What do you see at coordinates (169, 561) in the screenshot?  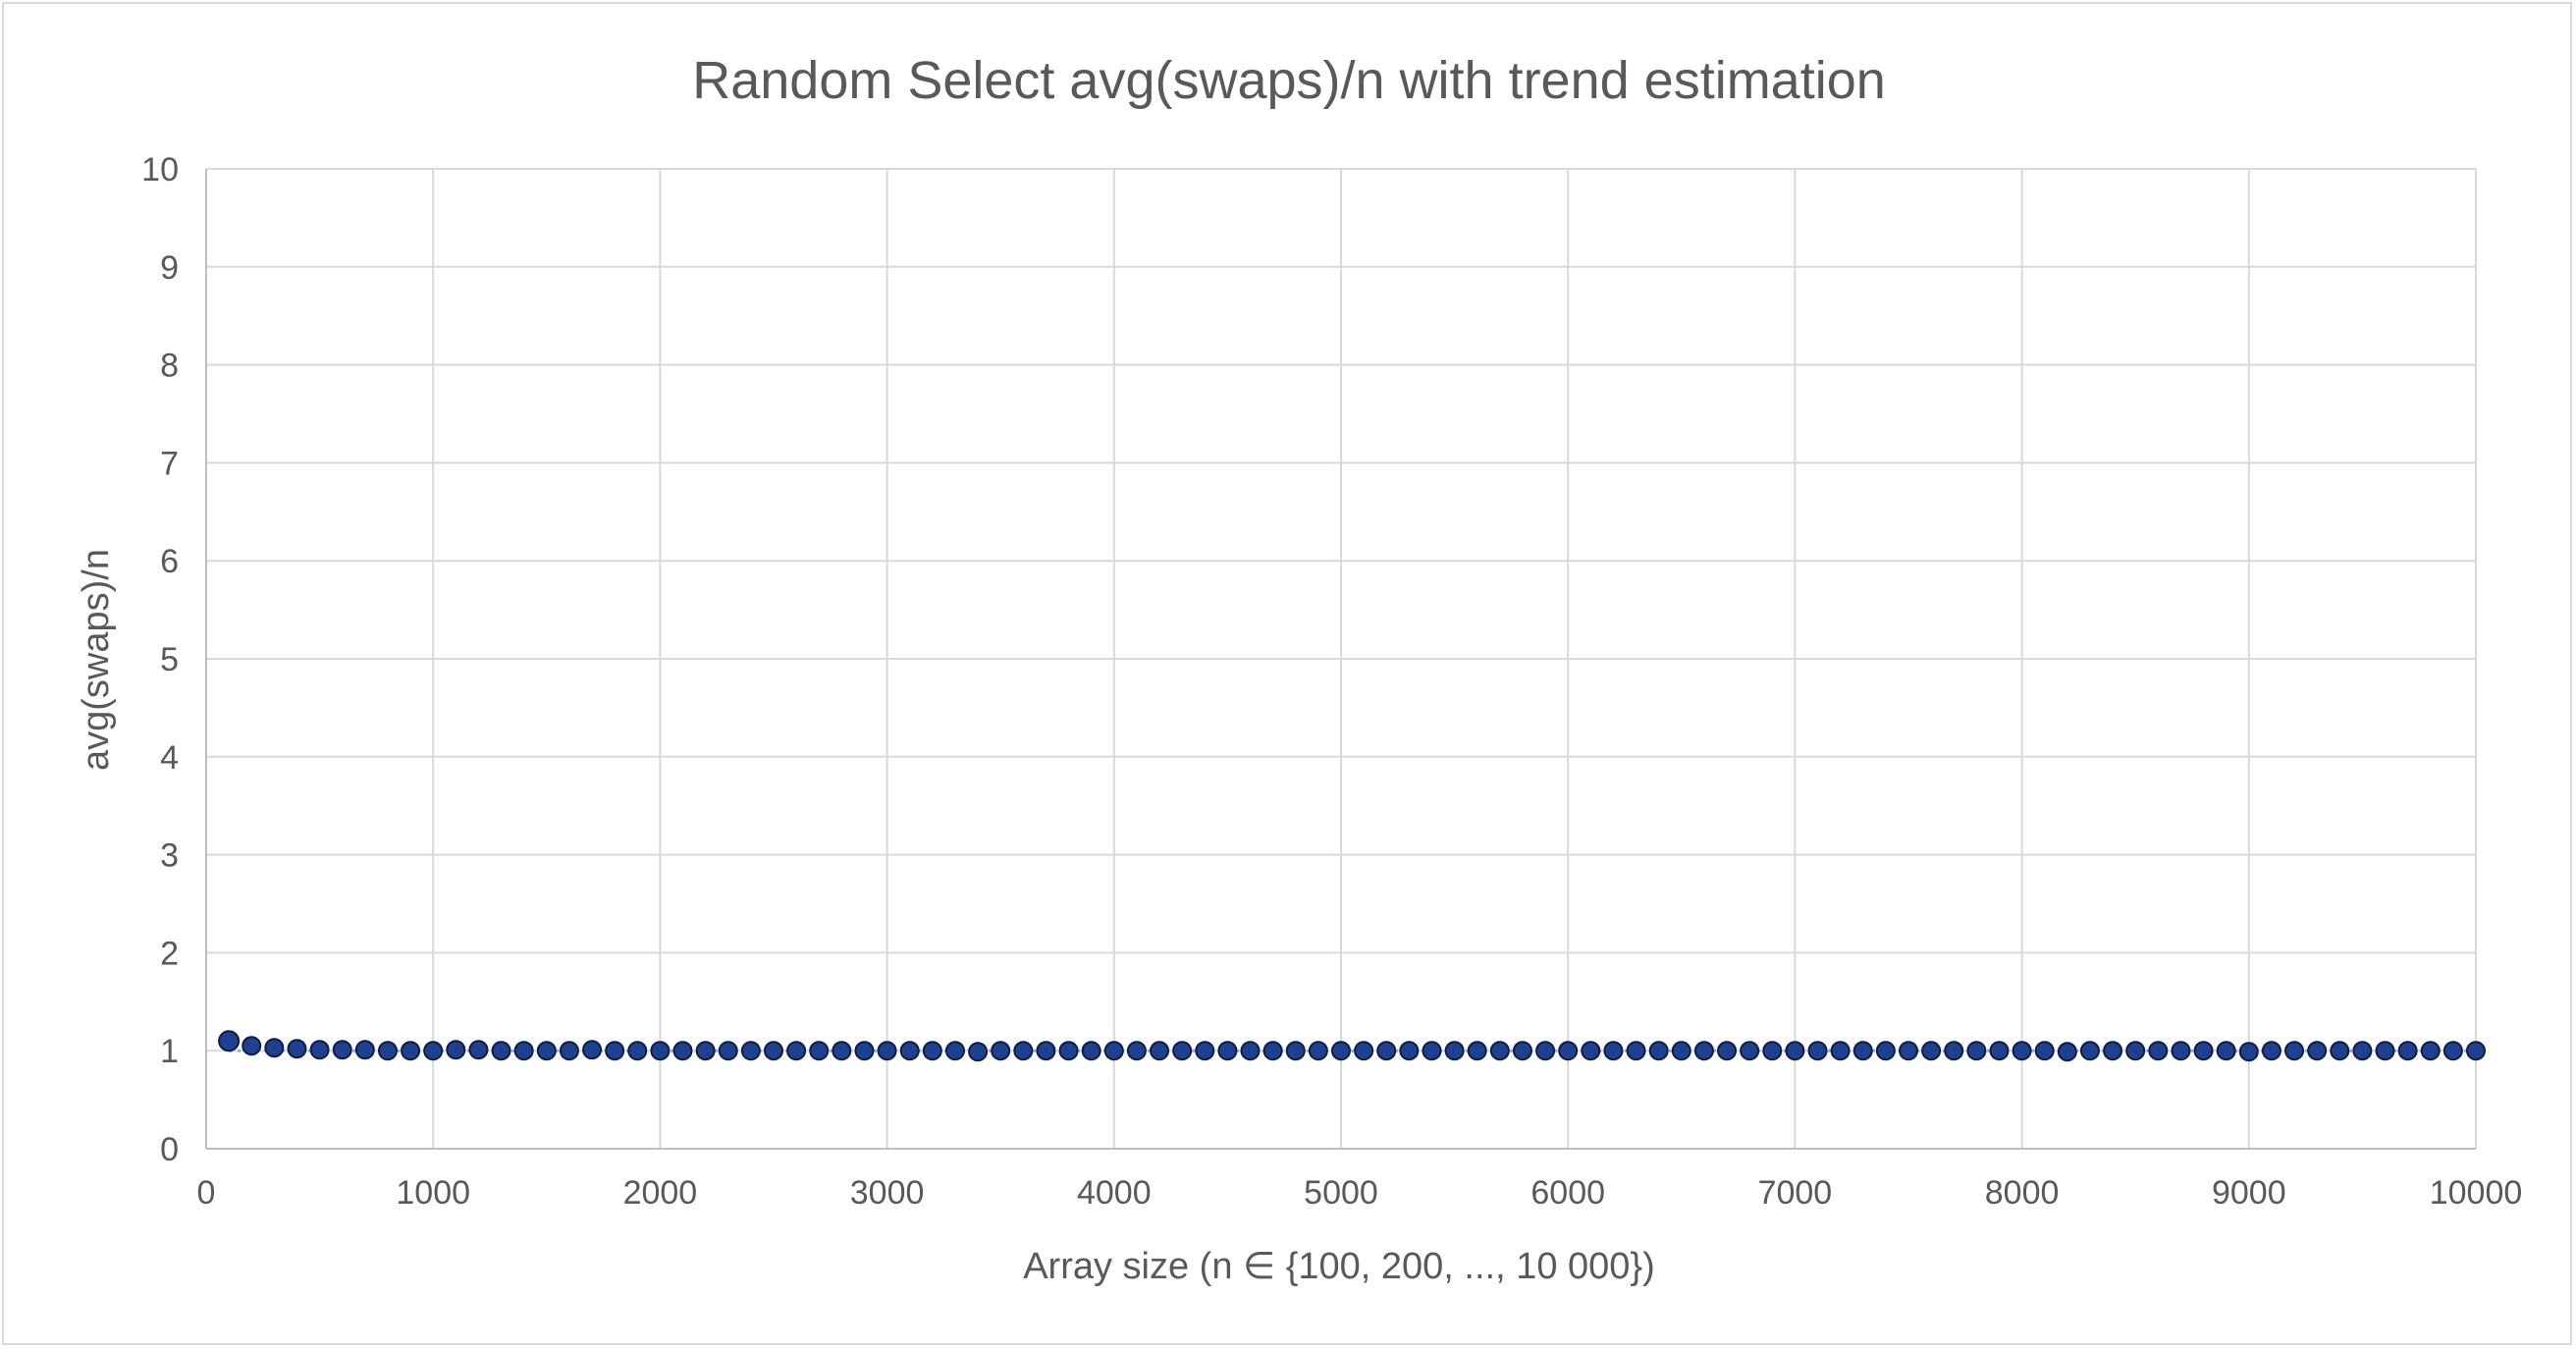 I see `y-tick-label: 6` at bounding box center [169, 561].